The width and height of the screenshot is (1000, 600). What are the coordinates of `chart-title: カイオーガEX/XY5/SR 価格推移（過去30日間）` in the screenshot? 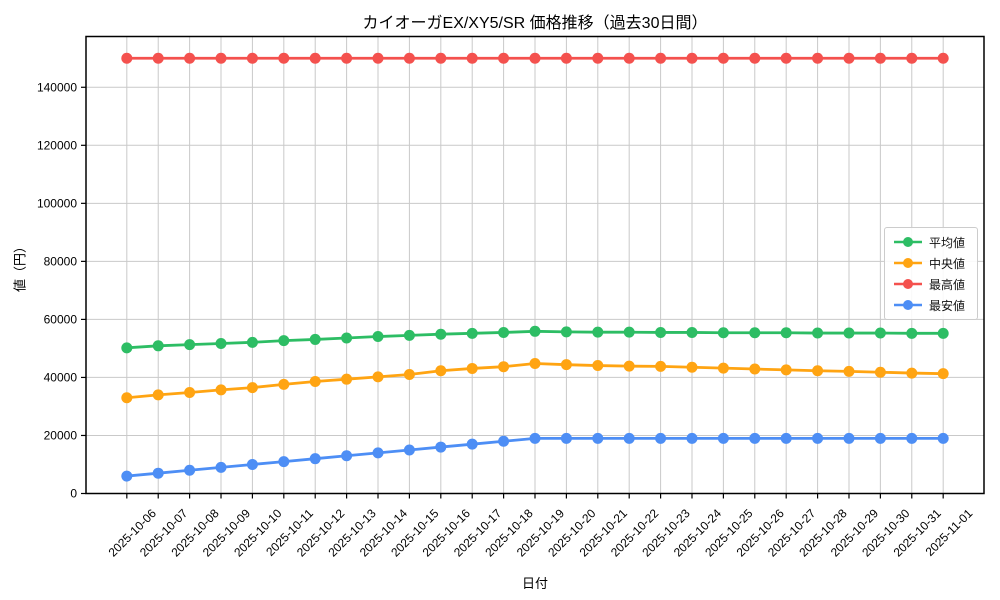 It's located at (535, 23).